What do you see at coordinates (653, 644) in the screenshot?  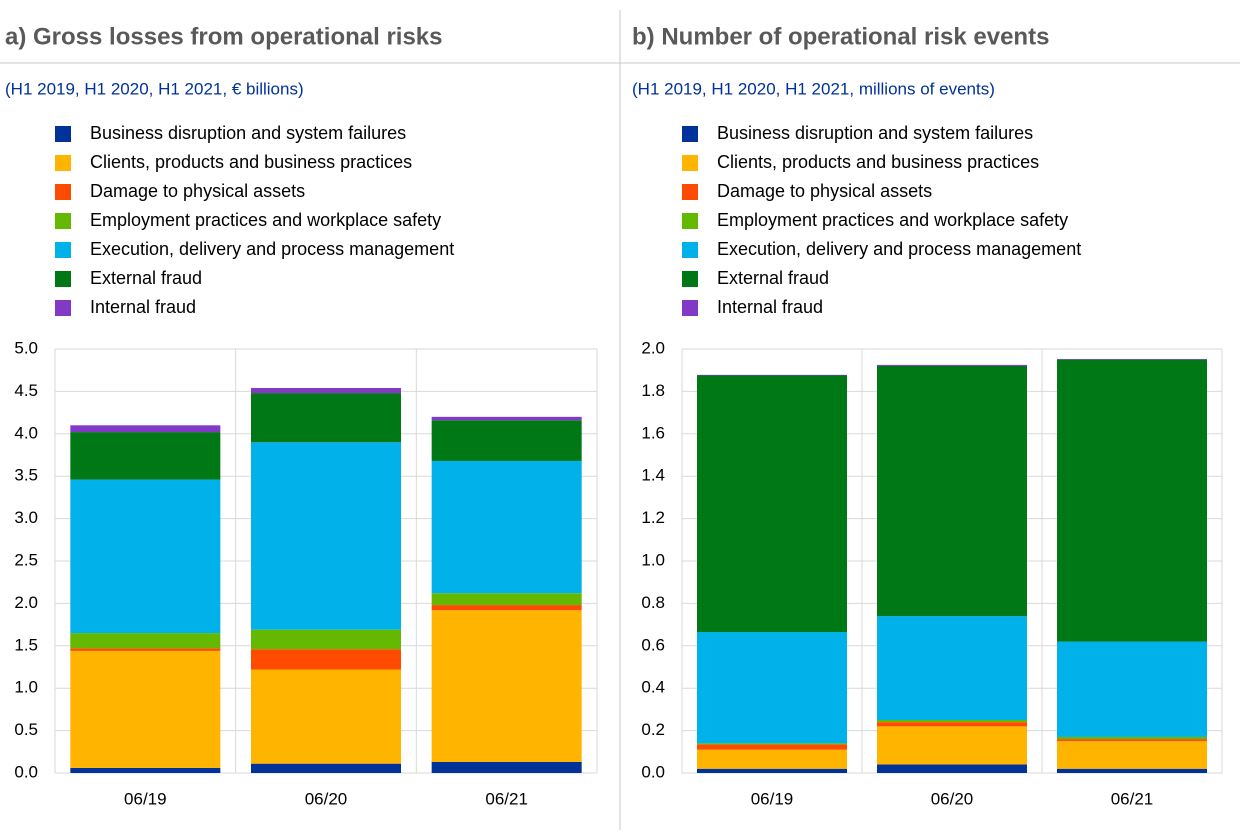 I see `y-tick-label: 0.6` at bounding box center [653, 644].